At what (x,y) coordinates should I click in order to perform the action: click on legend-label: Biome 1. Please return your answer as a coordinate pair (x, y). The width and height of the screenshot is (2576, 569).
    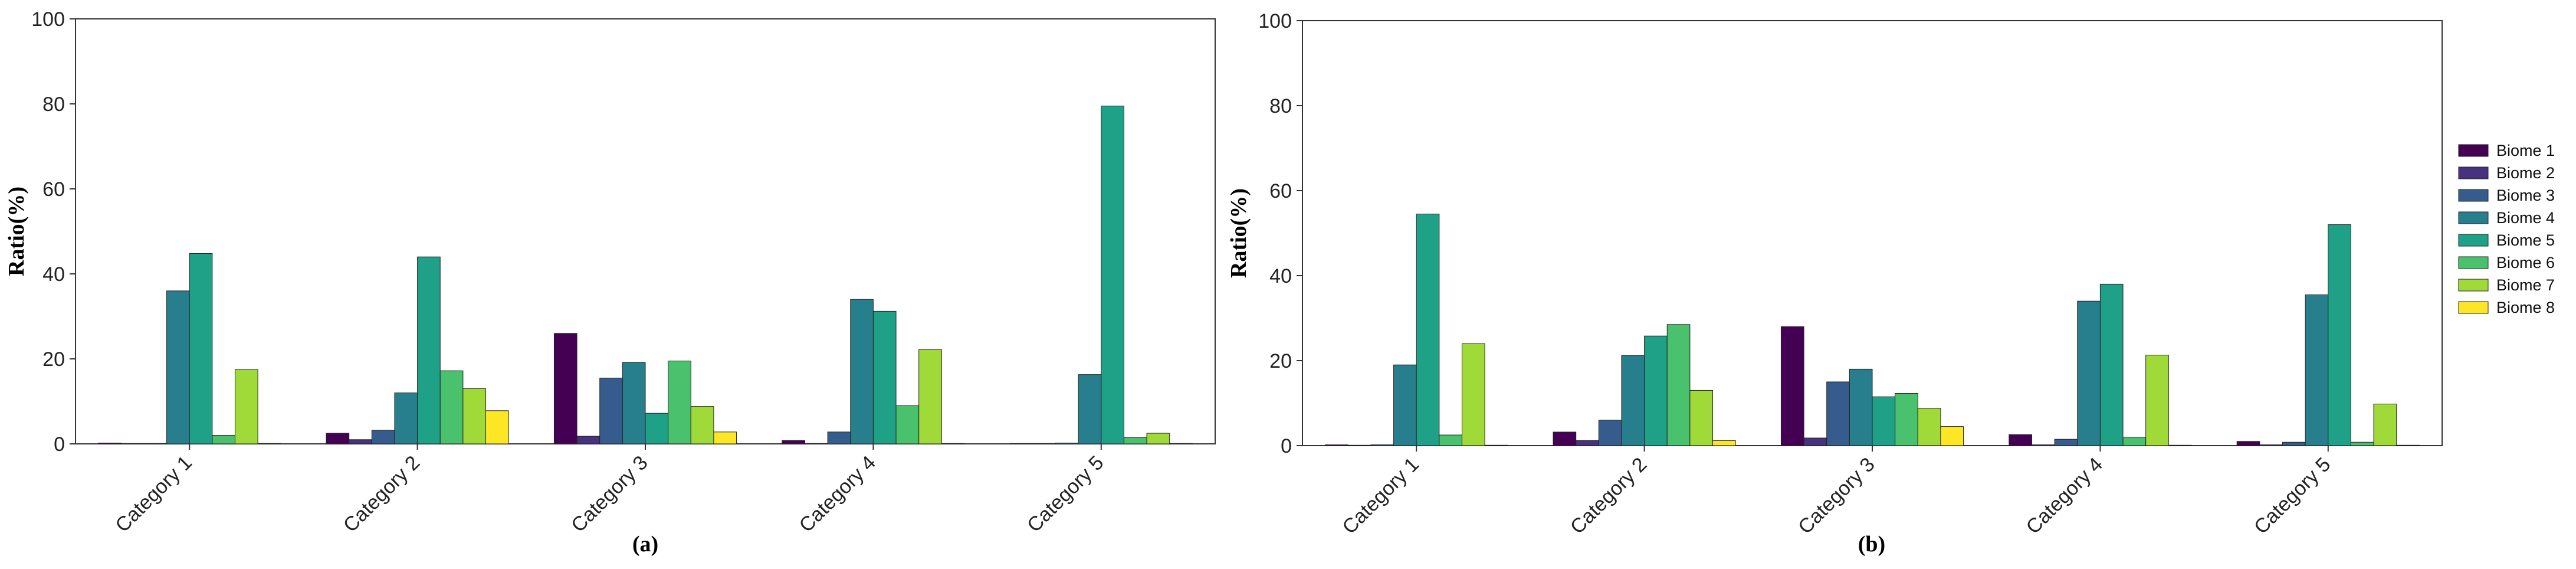
    Looking at the image, I should click on (2525, 150).